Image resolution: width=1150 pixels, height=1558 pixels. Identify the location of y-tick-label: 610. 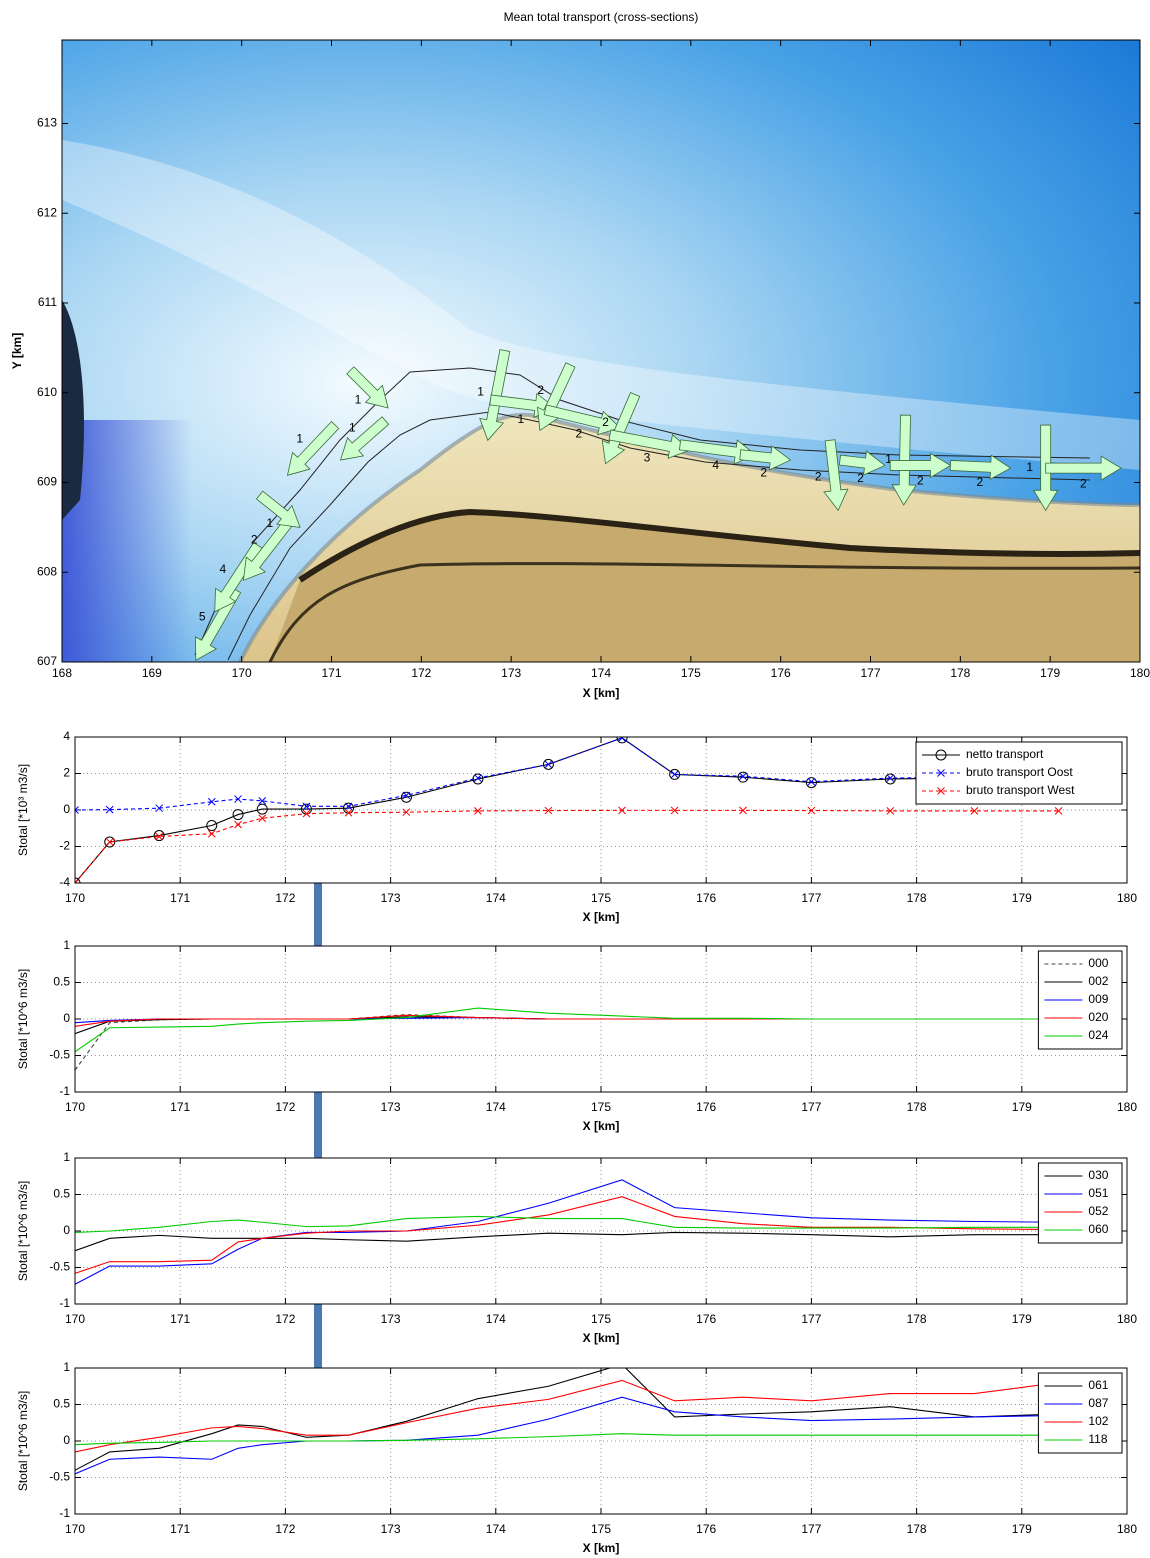
(47, 392).